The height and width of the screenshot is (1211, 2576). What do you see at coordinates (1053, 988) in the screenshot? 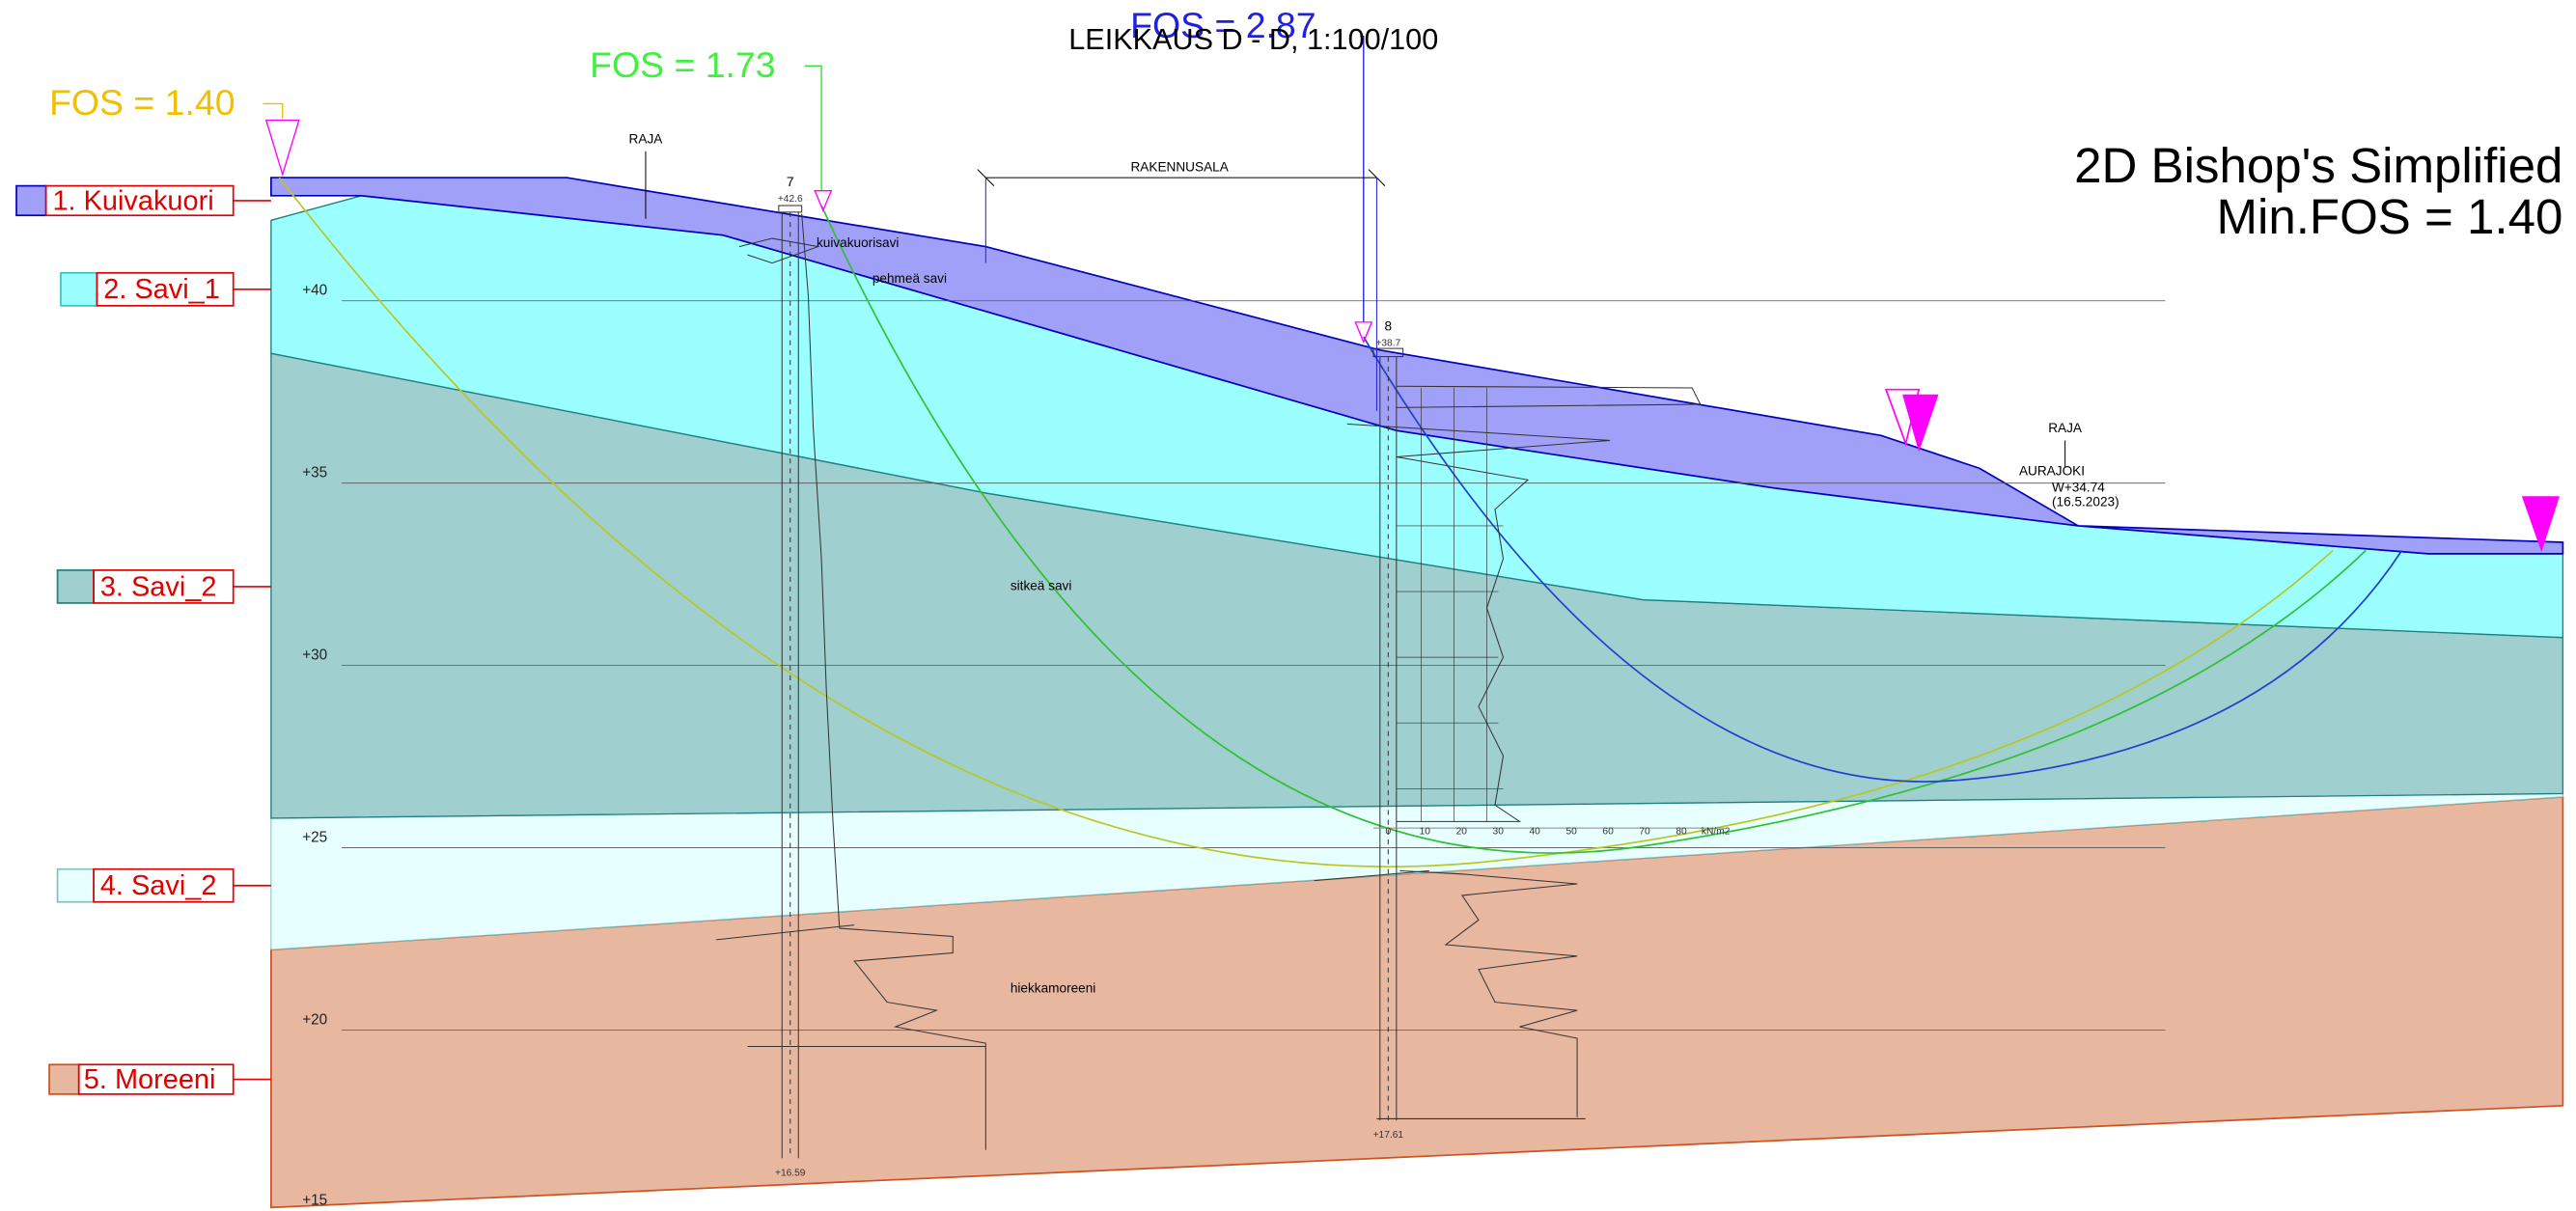
I see `annotation: hiekkamoreeni` at bounding box center [1053, 988].